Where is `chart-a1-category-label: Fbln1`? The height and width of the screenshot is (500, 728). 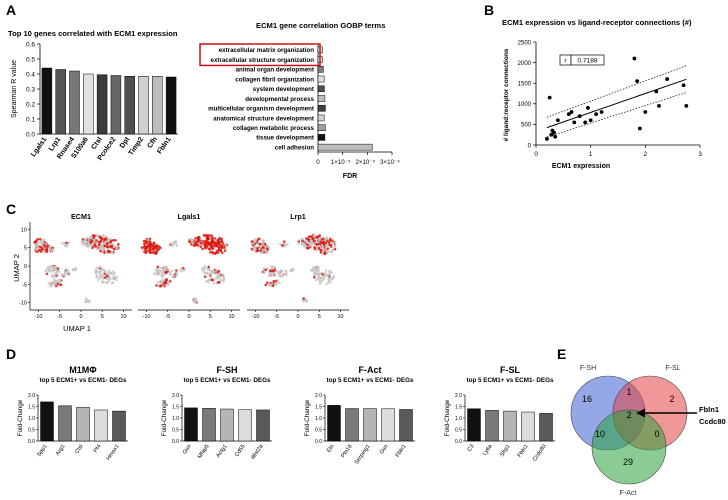 chart-a1-category-label: Fbln1 is located at coordinates (164, 145).